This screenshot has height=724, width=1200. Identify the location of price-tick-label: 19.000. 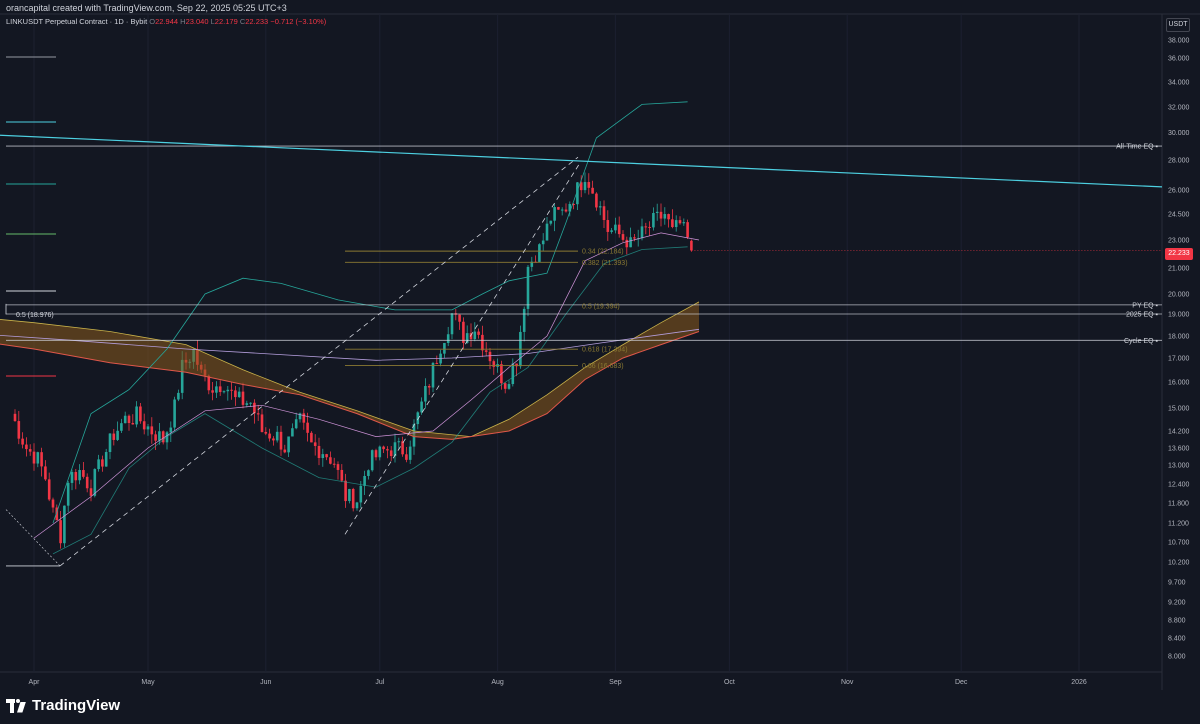
(1179, 315).